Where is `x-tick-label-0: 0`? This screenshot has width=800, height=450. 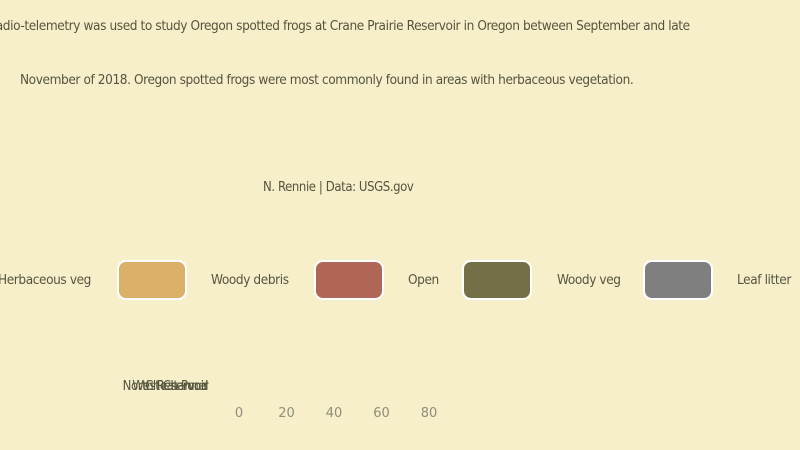
x-tick-label-0: 0 is located at coordinates (239, 413).